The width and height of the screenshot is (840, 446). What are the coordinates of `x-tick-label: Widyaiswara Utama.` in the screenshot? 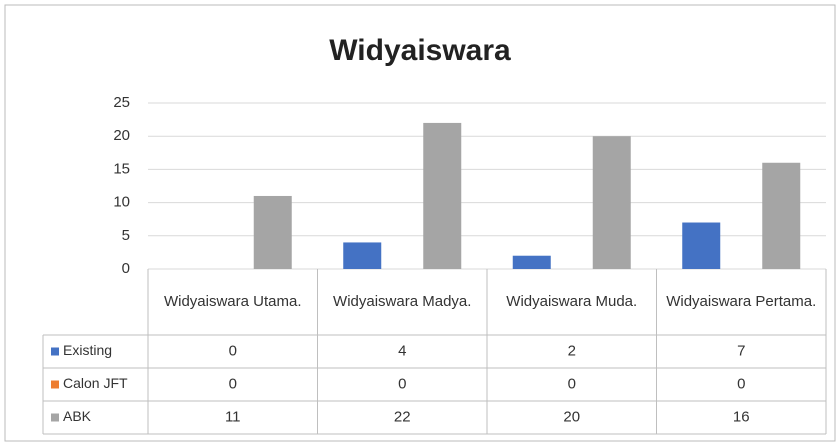 It's located at (232, 301).